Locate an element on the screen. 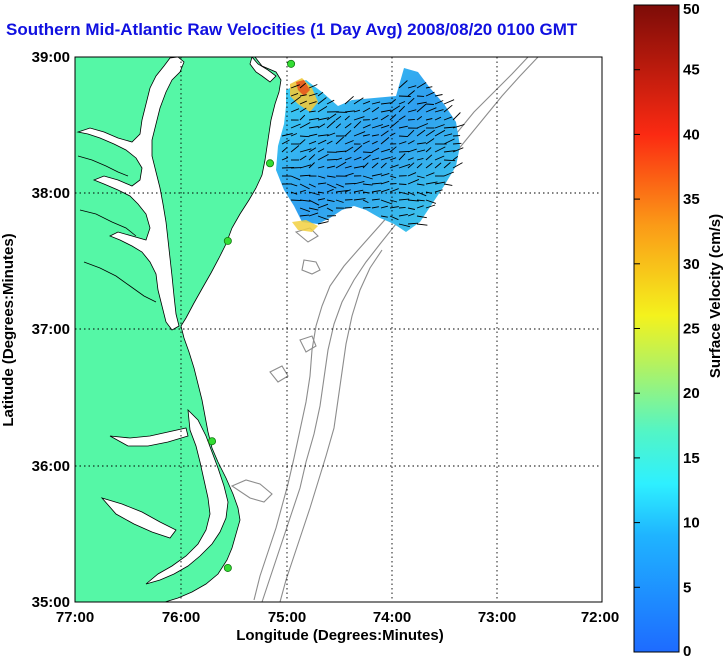 This screenshot has width=724, height=659. velocity-hotspot-red is located at coordinates (303, 88).